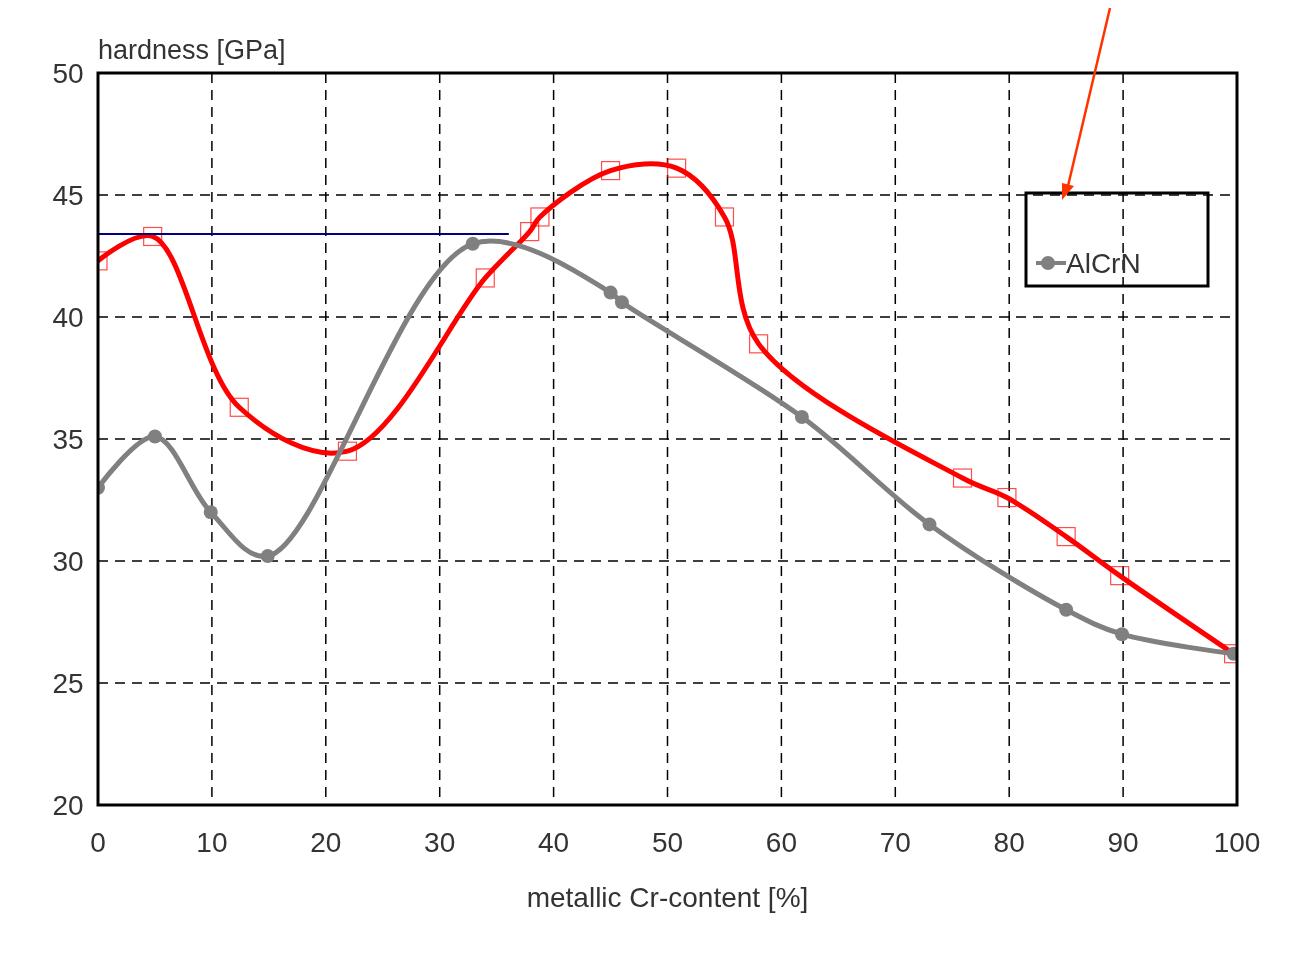 Image resolution: width=1311 pixels, height=957 pixels. I want to click on x-axis-title: metallic Cr-content [%], so click(667, 897).